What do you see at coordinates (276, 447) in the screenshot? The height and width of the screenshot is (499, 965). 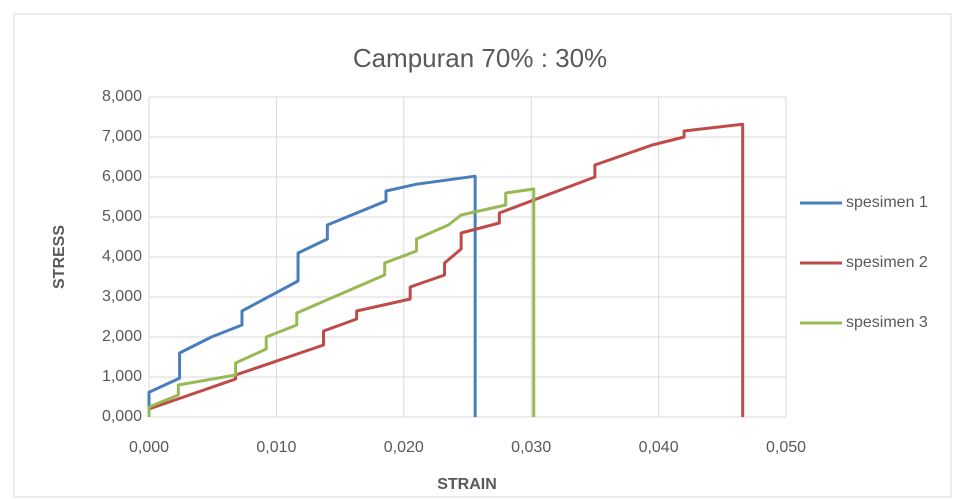 I see `x-tick-label: 0,010` at bounding box center [276, 447].